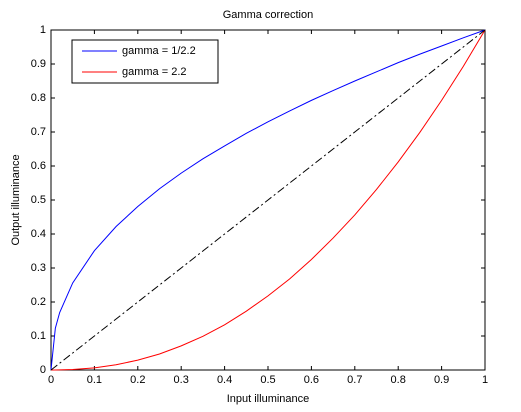  What do you see at coordinates (159, 51) in the screenshot?
I see `legend-label: gamma = 1/2.2` at bounding box center [159, 51].